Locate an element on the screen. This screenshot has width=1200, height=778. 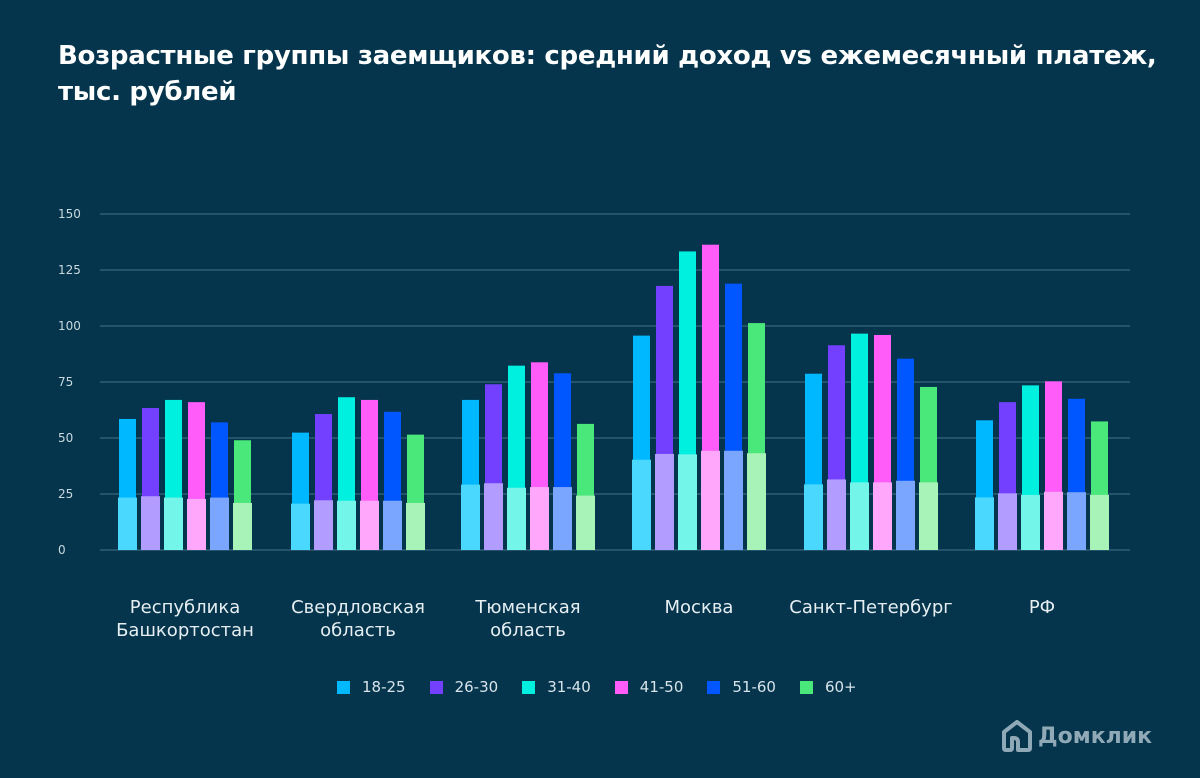
category-label-line: Республика is located at coordinates (185, 607).